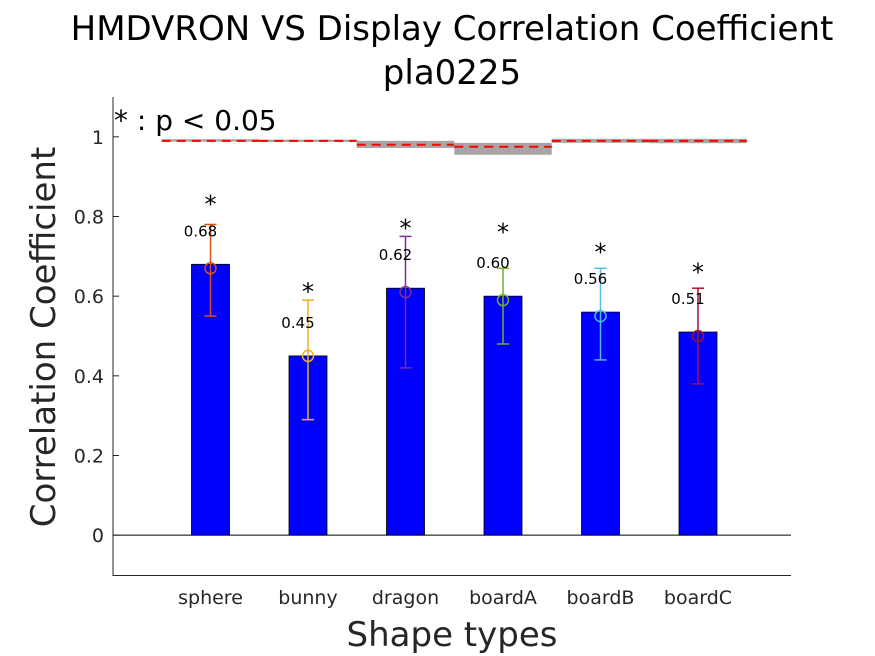 The height and width of the screenshot is (656, 875). I want to click on x-tick-label: boardA, so click(503, 598).